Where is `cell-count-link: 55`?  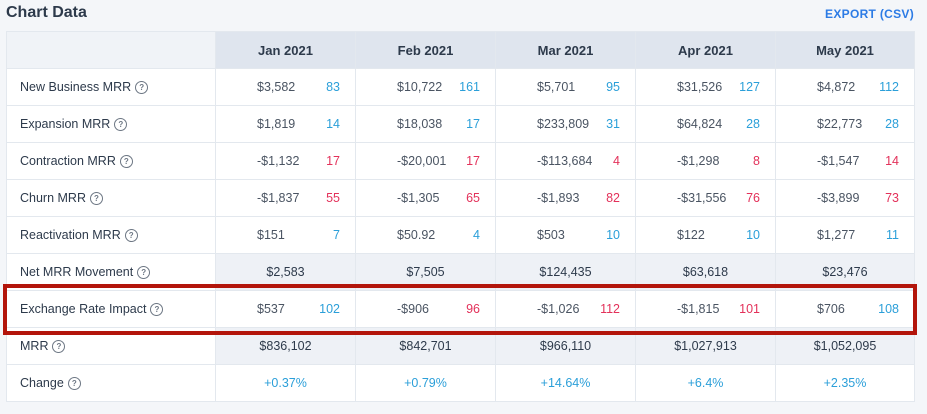 cell-count-link: 55 is located at coordinates (333, 198).